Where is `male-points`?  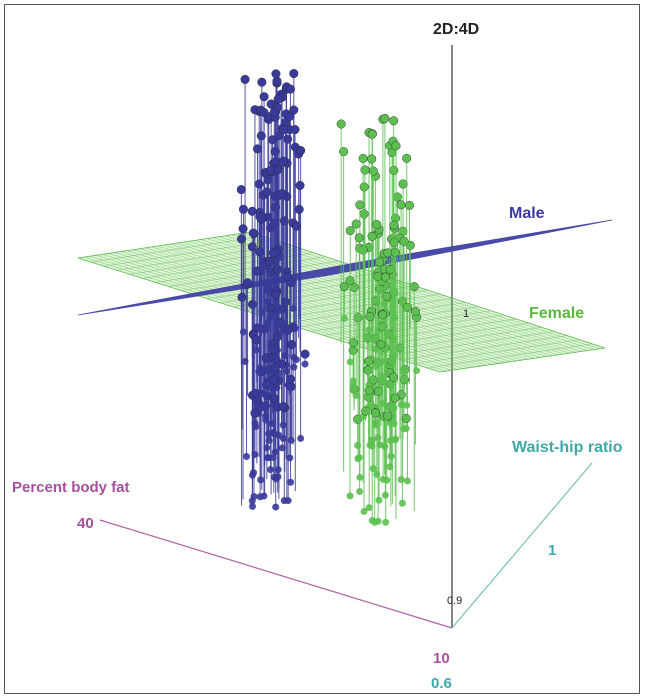
male-points is located at coordinates (273, 290).